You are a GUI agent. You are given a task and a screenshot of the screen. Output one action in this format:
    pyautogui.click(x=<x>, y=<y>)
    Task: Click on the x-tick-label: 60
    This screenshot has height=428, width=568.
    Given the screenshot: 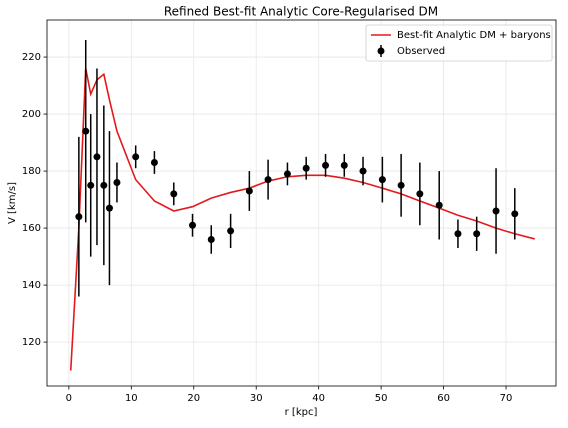 What is the action you would take?
    pyautogui.click(x=443, y=398)
    